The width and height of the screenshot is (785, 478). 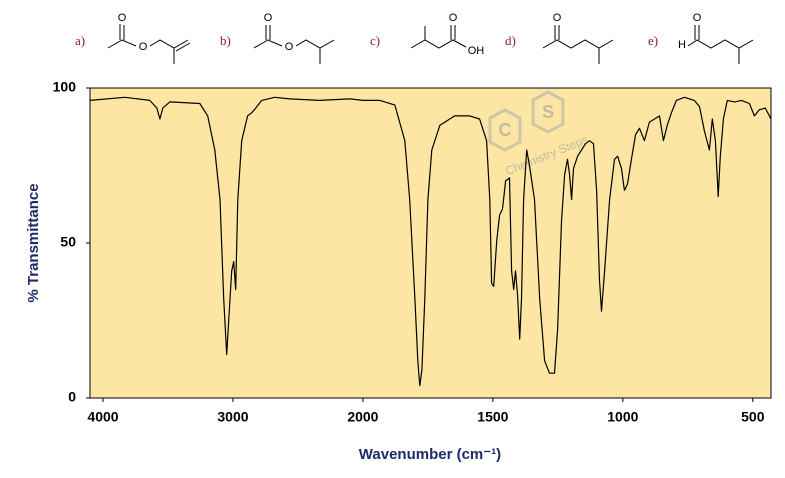 What do you see at coordinates (225, 40) in the screenshot?
I see `structure-label: b)` at bounding box center [225, 40].